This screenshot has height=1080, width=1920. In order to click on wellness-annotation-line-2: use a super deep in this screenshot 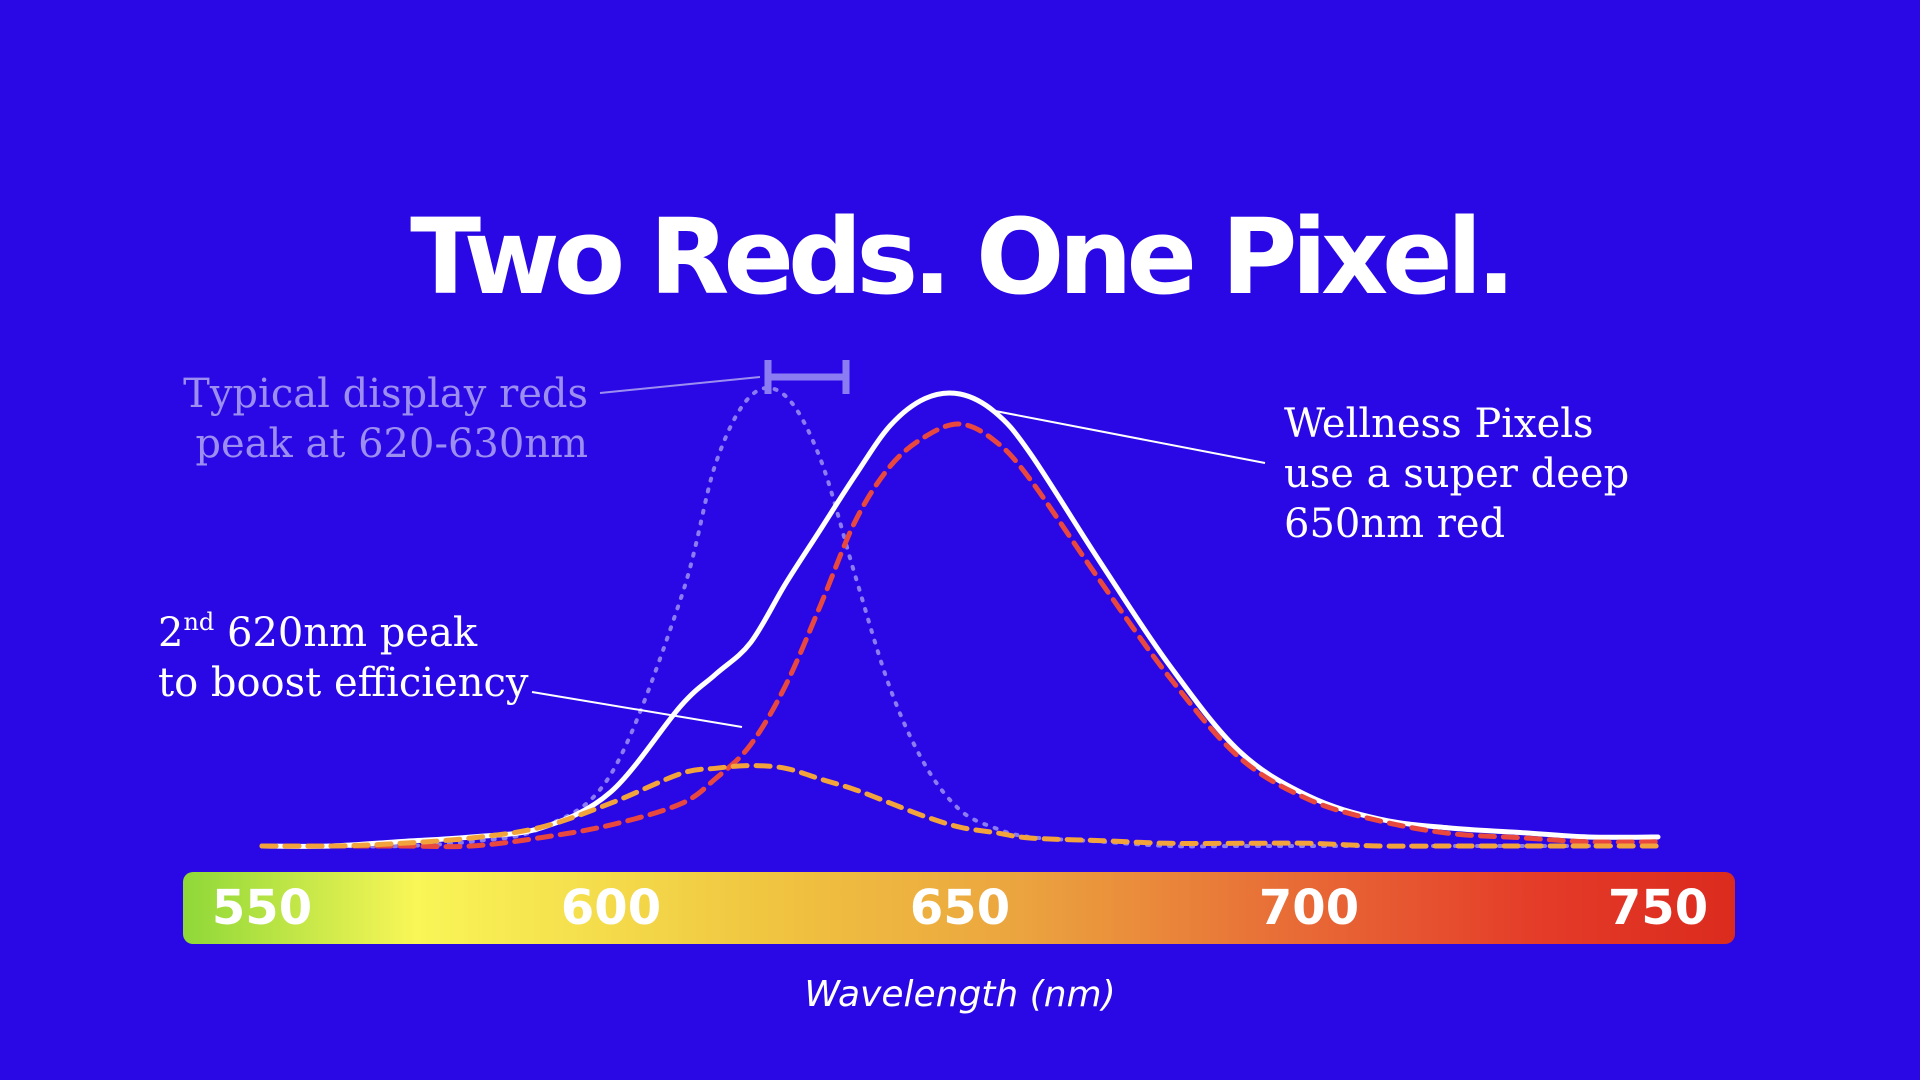, I will do `click(1457, 474)`.